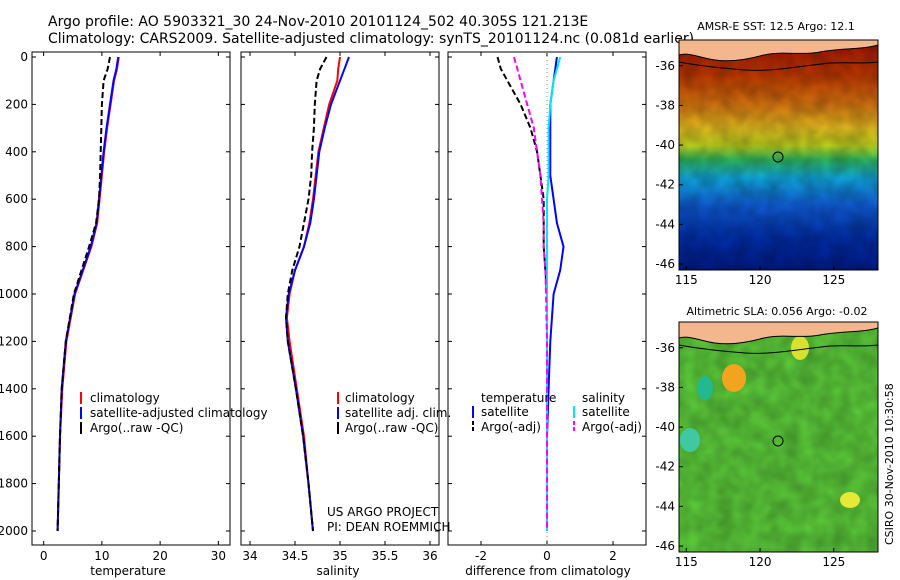  What do you see at coordinates (776, 26) in the screenshot?
I see `sst-map-title: AMSR-E SST: 12.5 Argo: 12.1` at bounding box center [776, 26].